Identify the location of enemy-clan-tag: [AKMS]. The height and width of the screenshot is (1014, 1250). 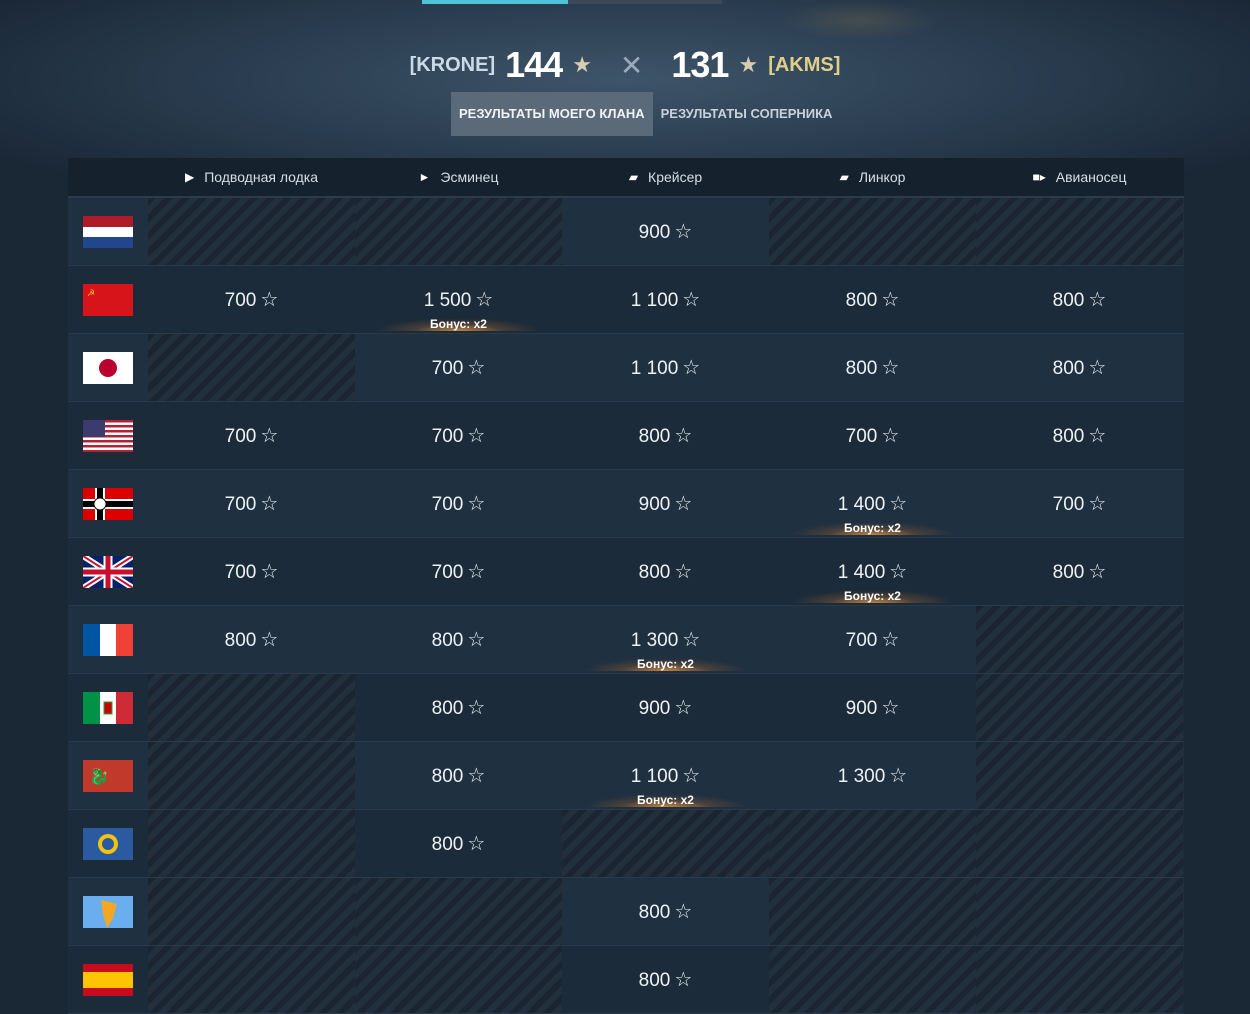
(804, 64).